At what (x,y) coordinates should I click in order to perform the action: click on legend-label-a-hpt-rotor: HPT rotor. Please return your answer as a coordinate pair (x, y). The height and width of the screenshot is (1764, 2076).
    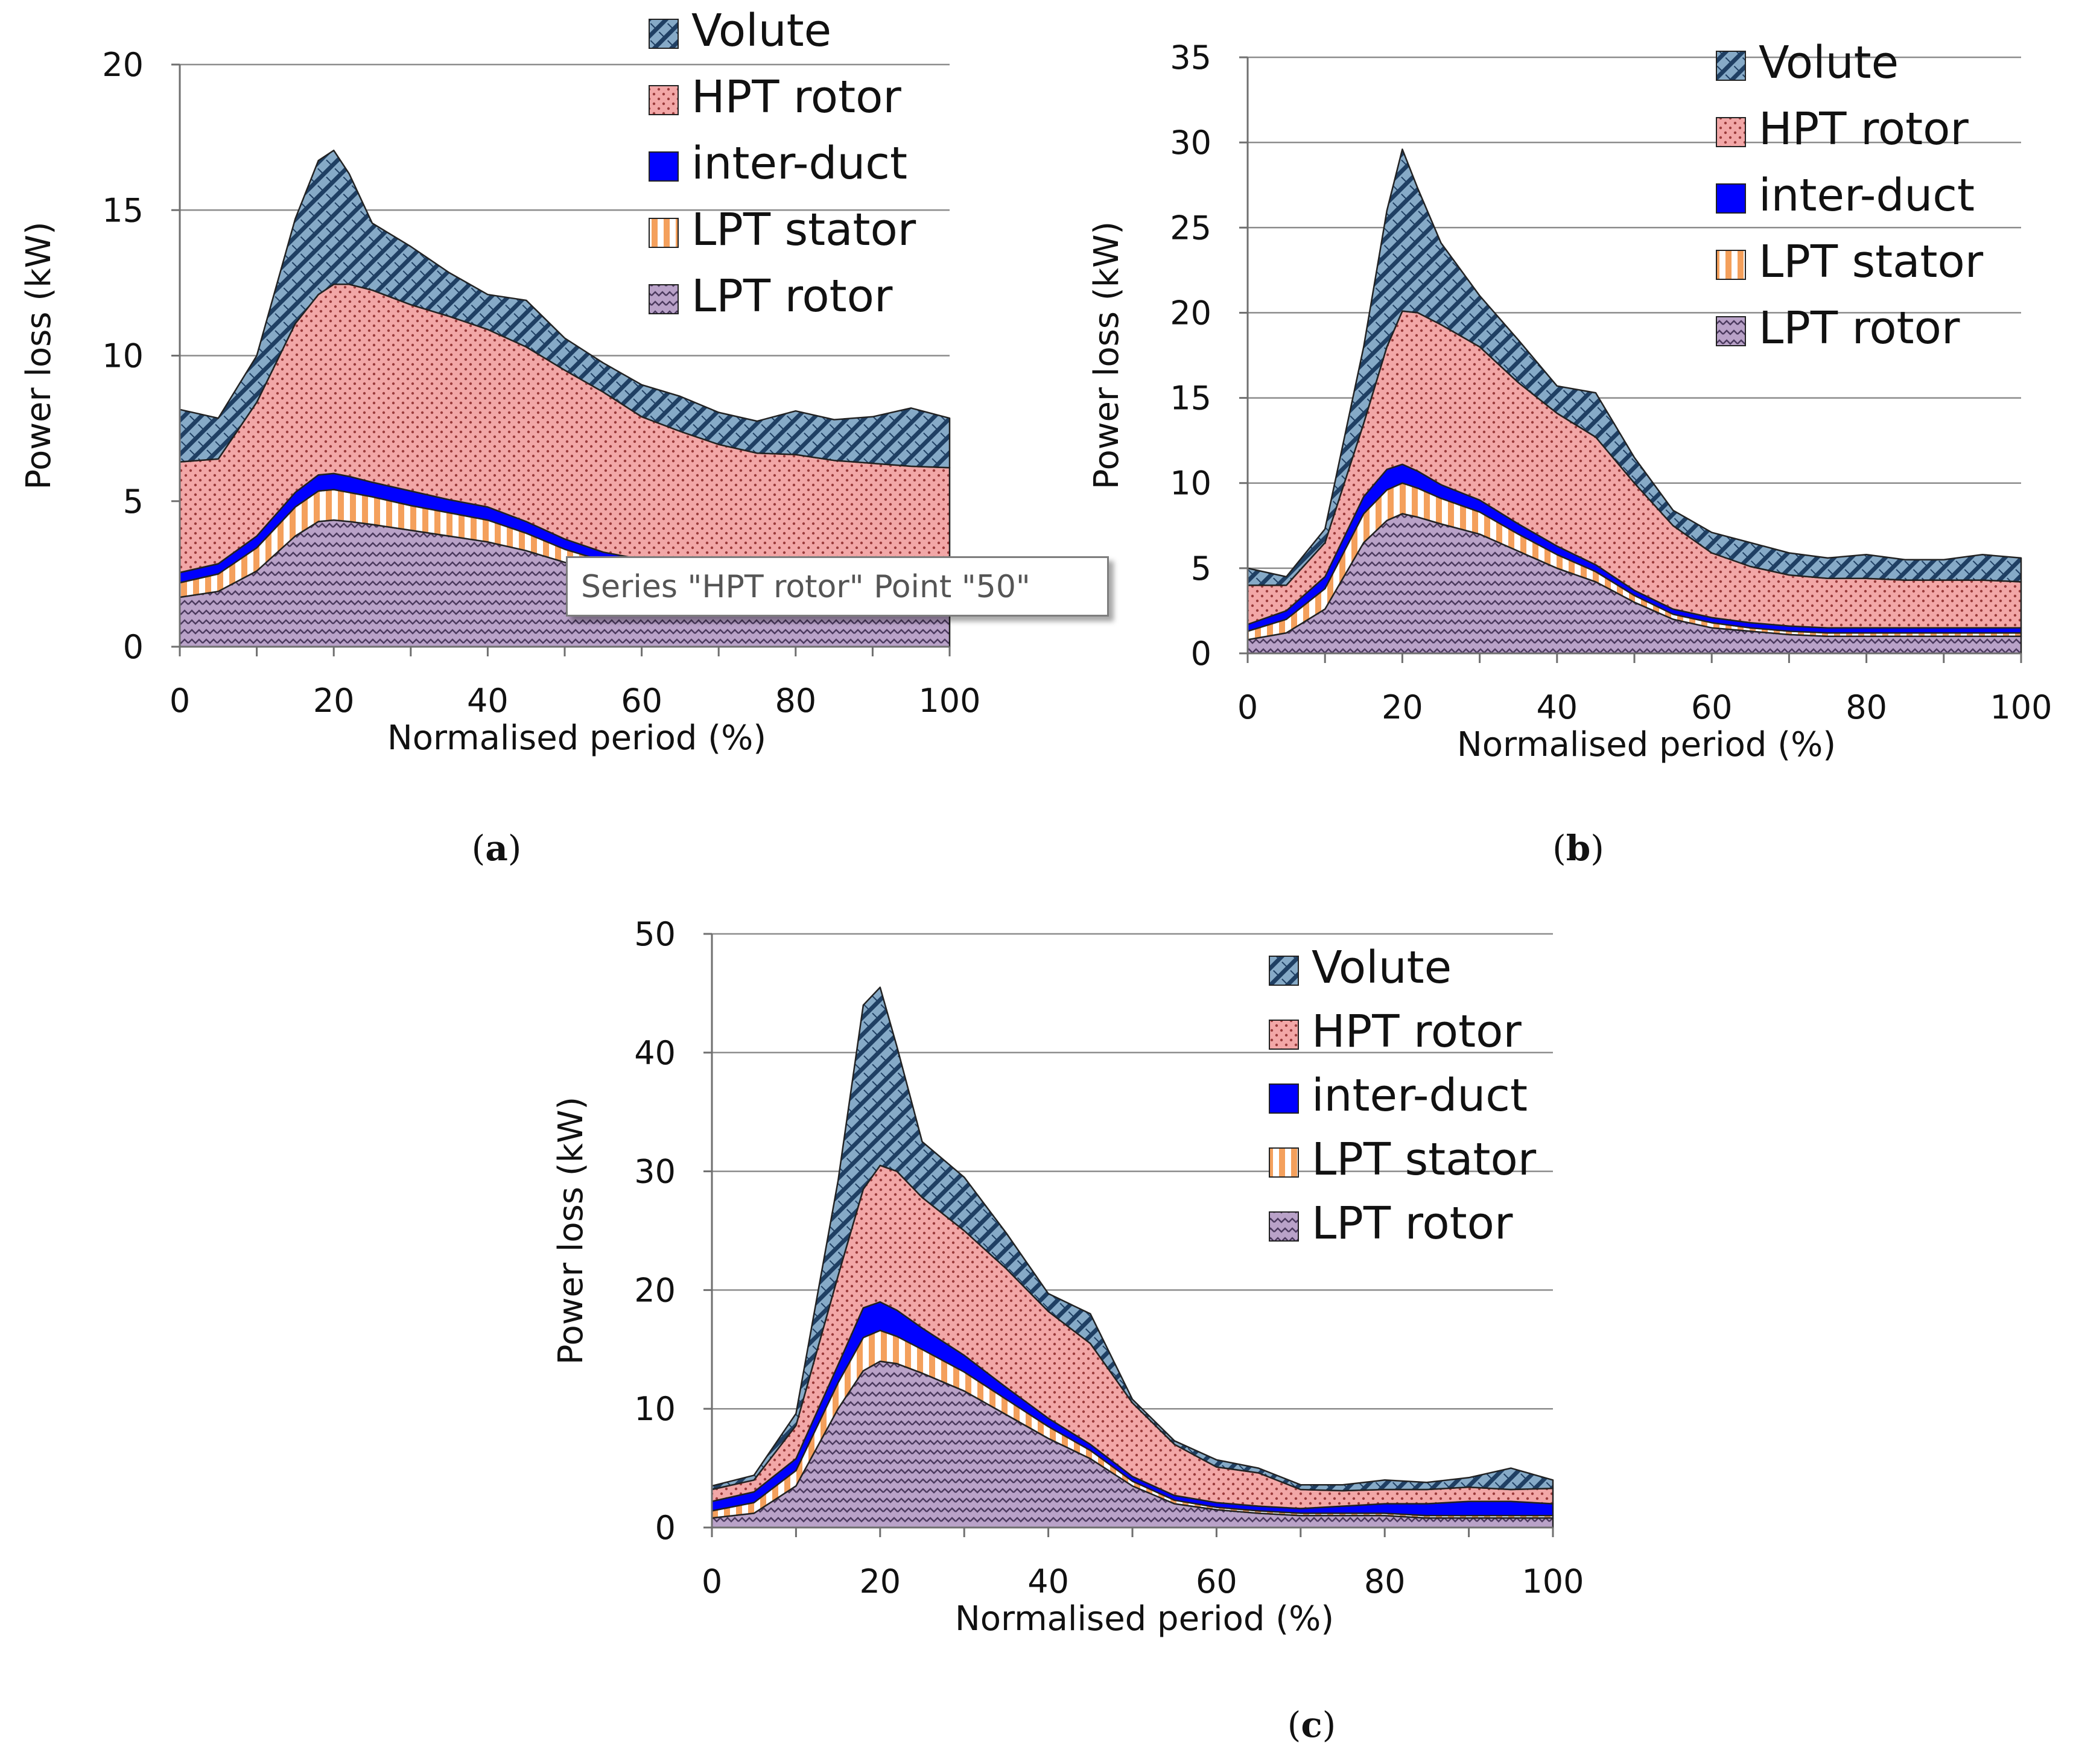
    Looking at the image, I should click on (796, 97).